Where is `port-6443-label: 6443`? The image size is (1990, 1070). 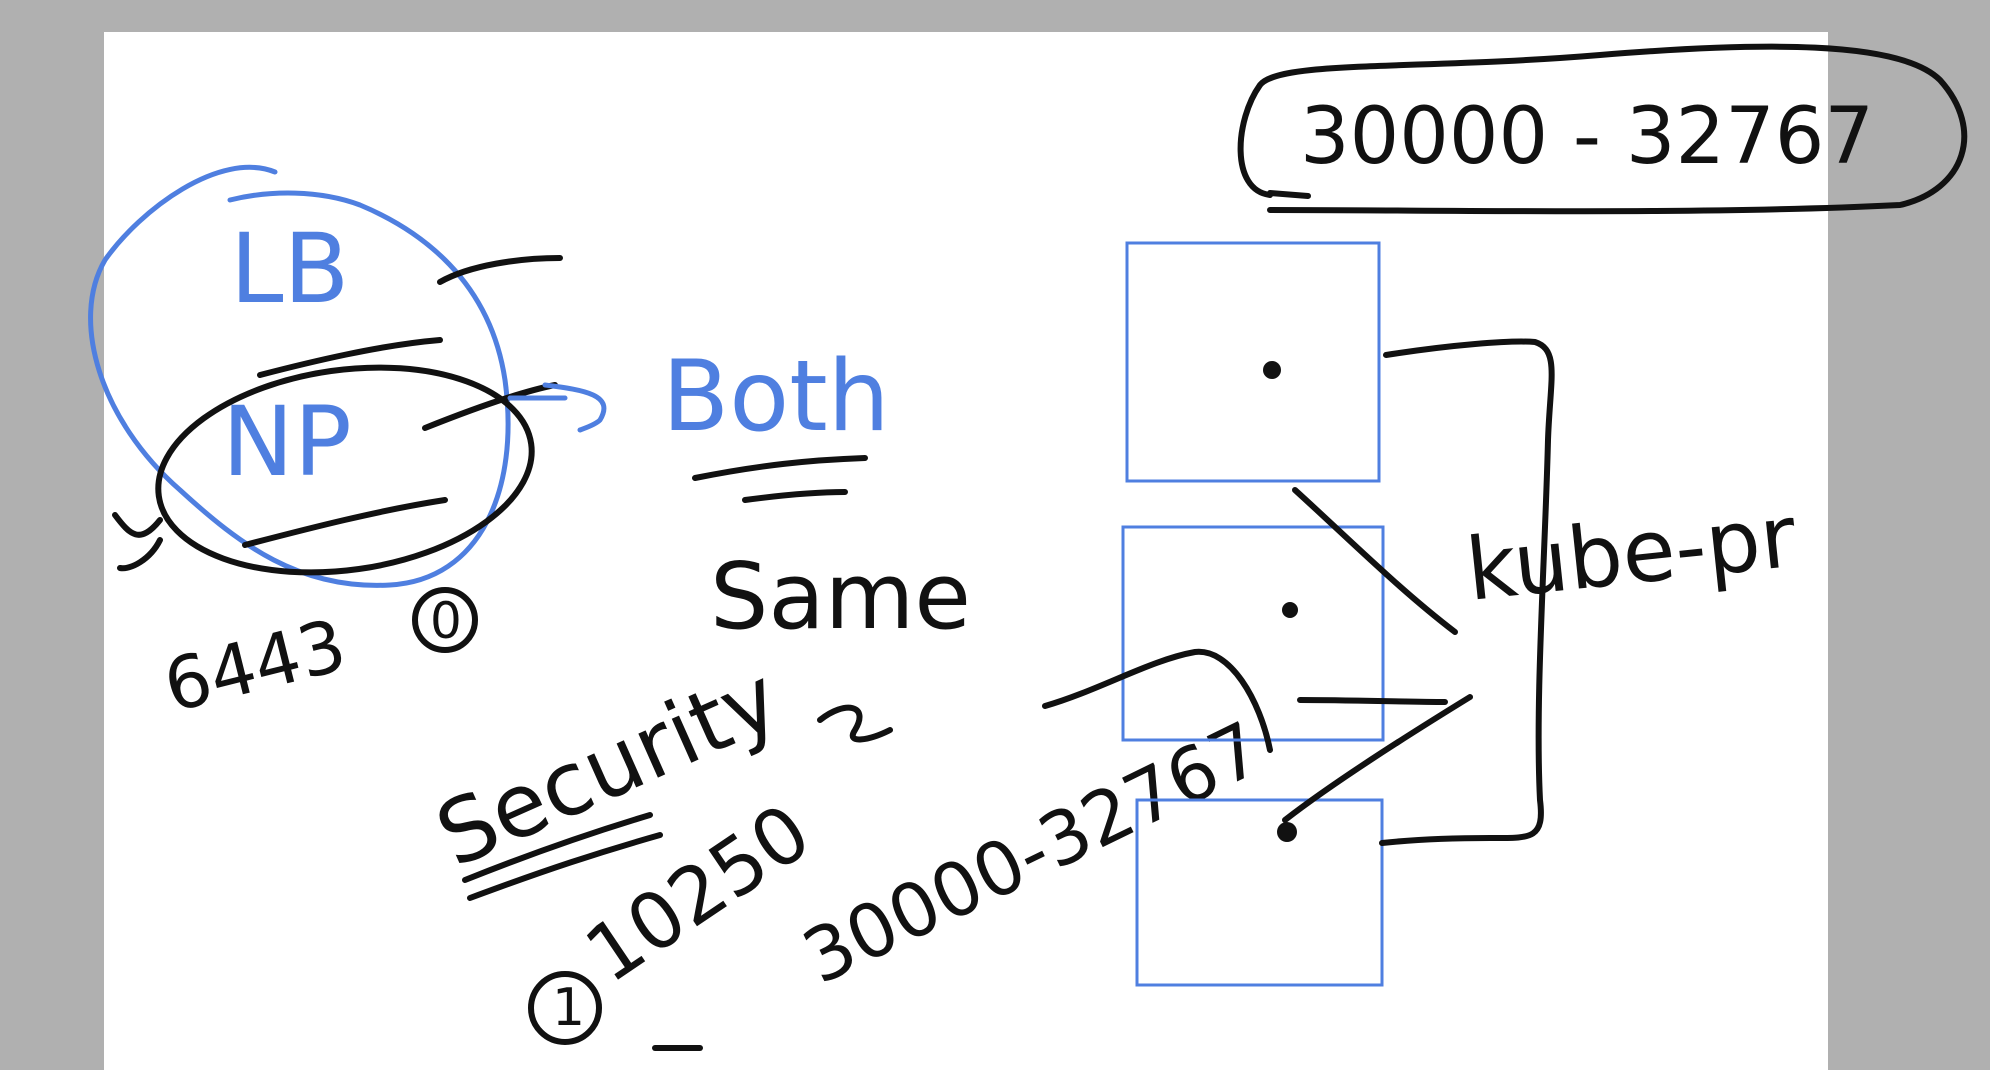
port-6443-label: 6443 is located at coordinates (255, 666).